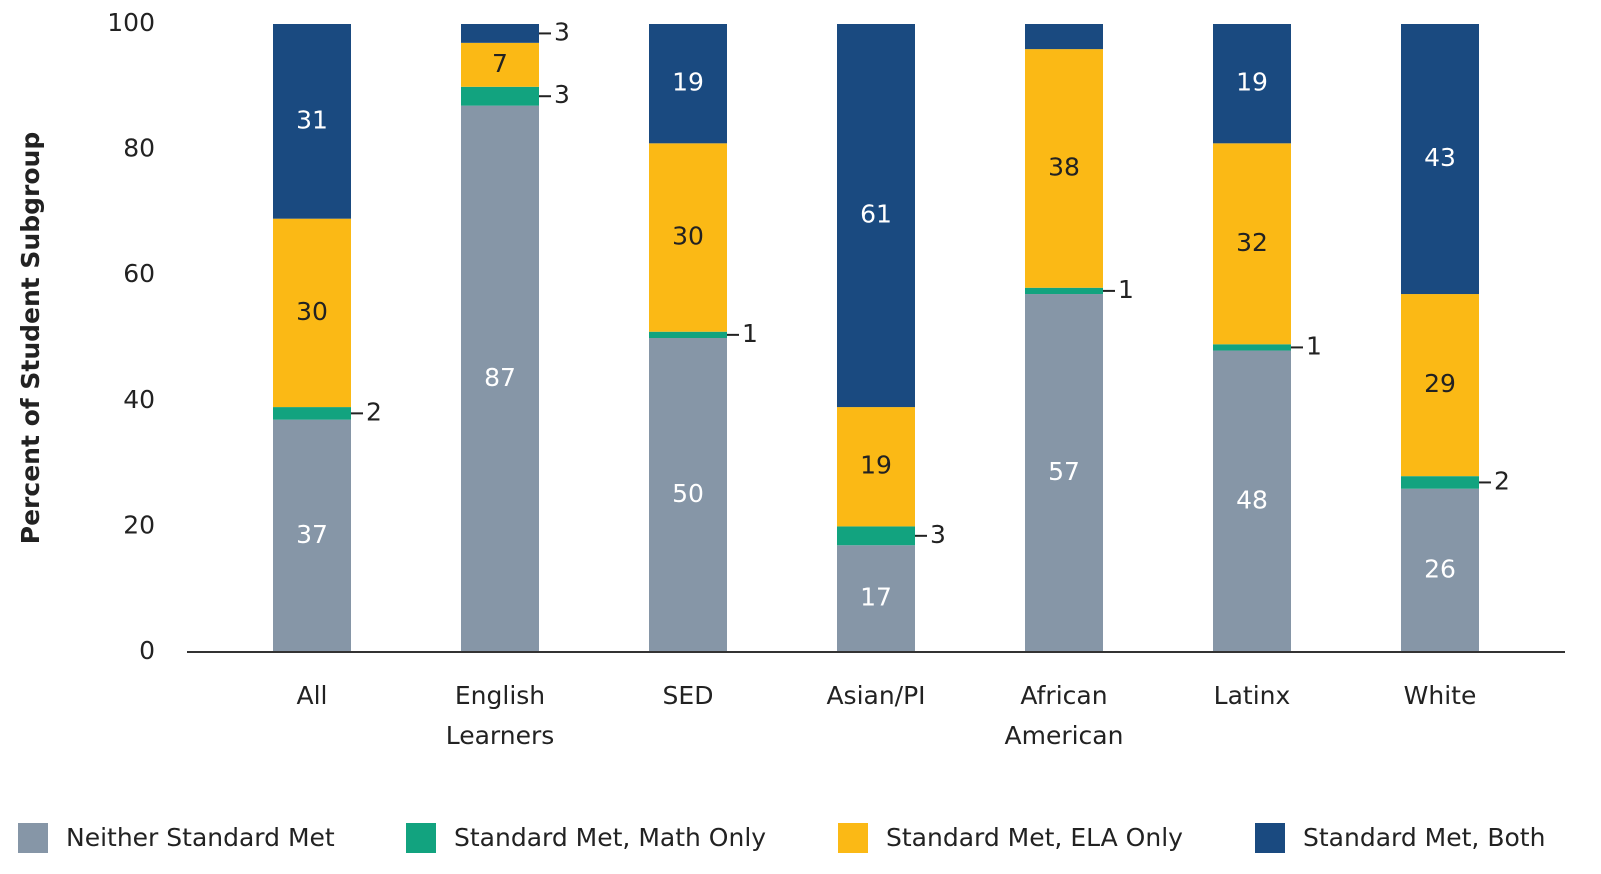 The width and height of the screenshot is (1601, 874). I want to click on data-label: 32, so click(1252, 242).